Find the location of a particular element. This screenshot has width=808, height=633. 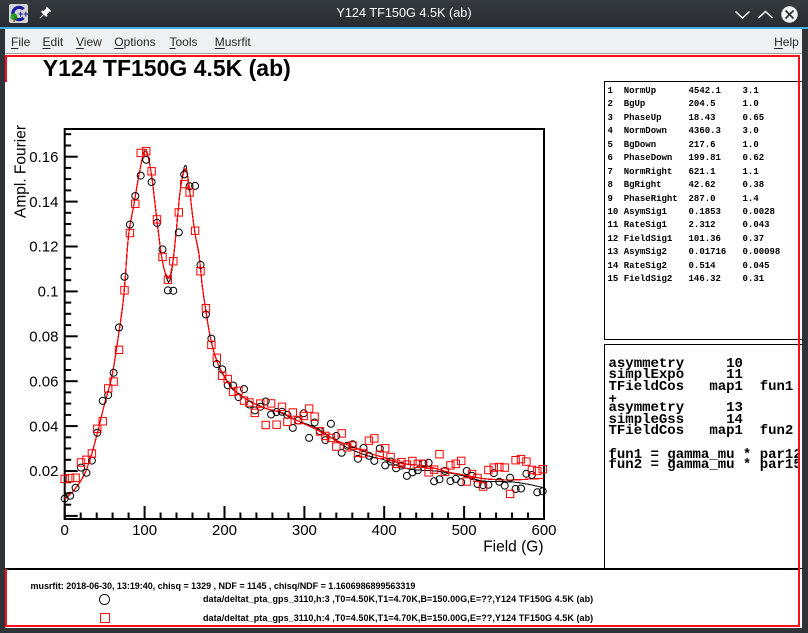

svg-text: 0.06 is located at coordinates (43, 381).